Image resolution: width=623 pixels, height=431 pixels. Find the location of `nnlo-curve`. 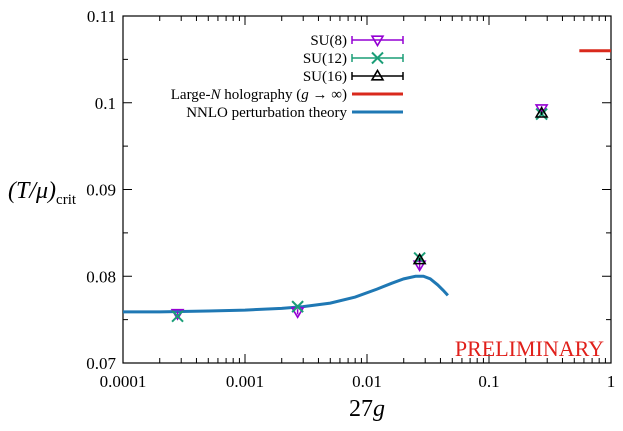

nnlo-curve is located at coordinates (286, 294).